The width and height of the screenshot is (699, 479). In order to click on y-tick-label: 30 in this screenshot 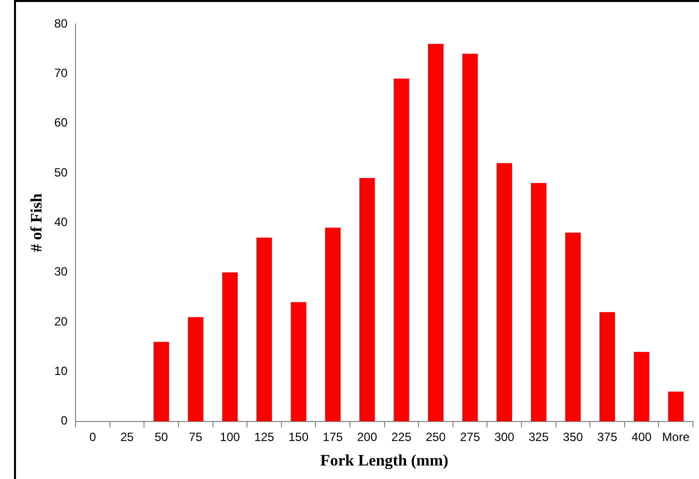, I will do `click(61, 271)`.